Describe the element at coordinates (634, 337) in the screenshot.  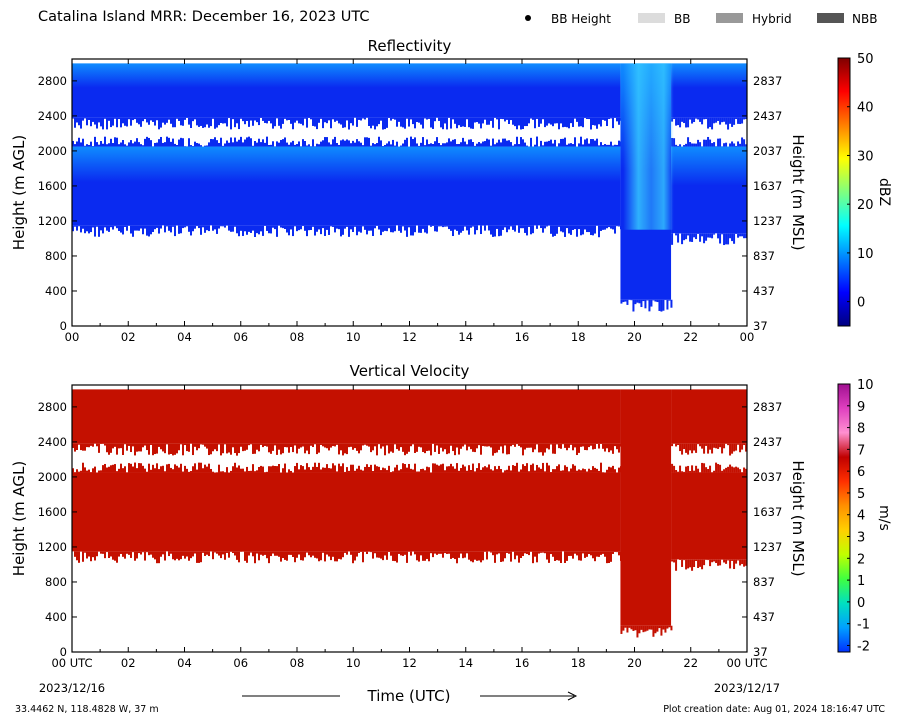
I see `x-tick-label: 20` at that location.